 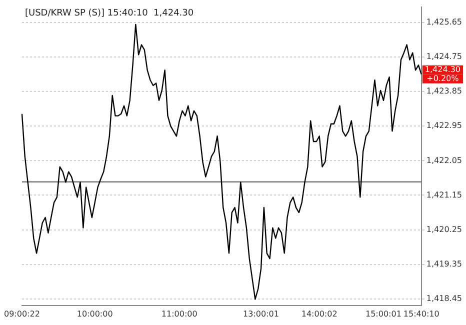 I want to click on y-tick-label: 1,421.15, so click(x=444, y=195).